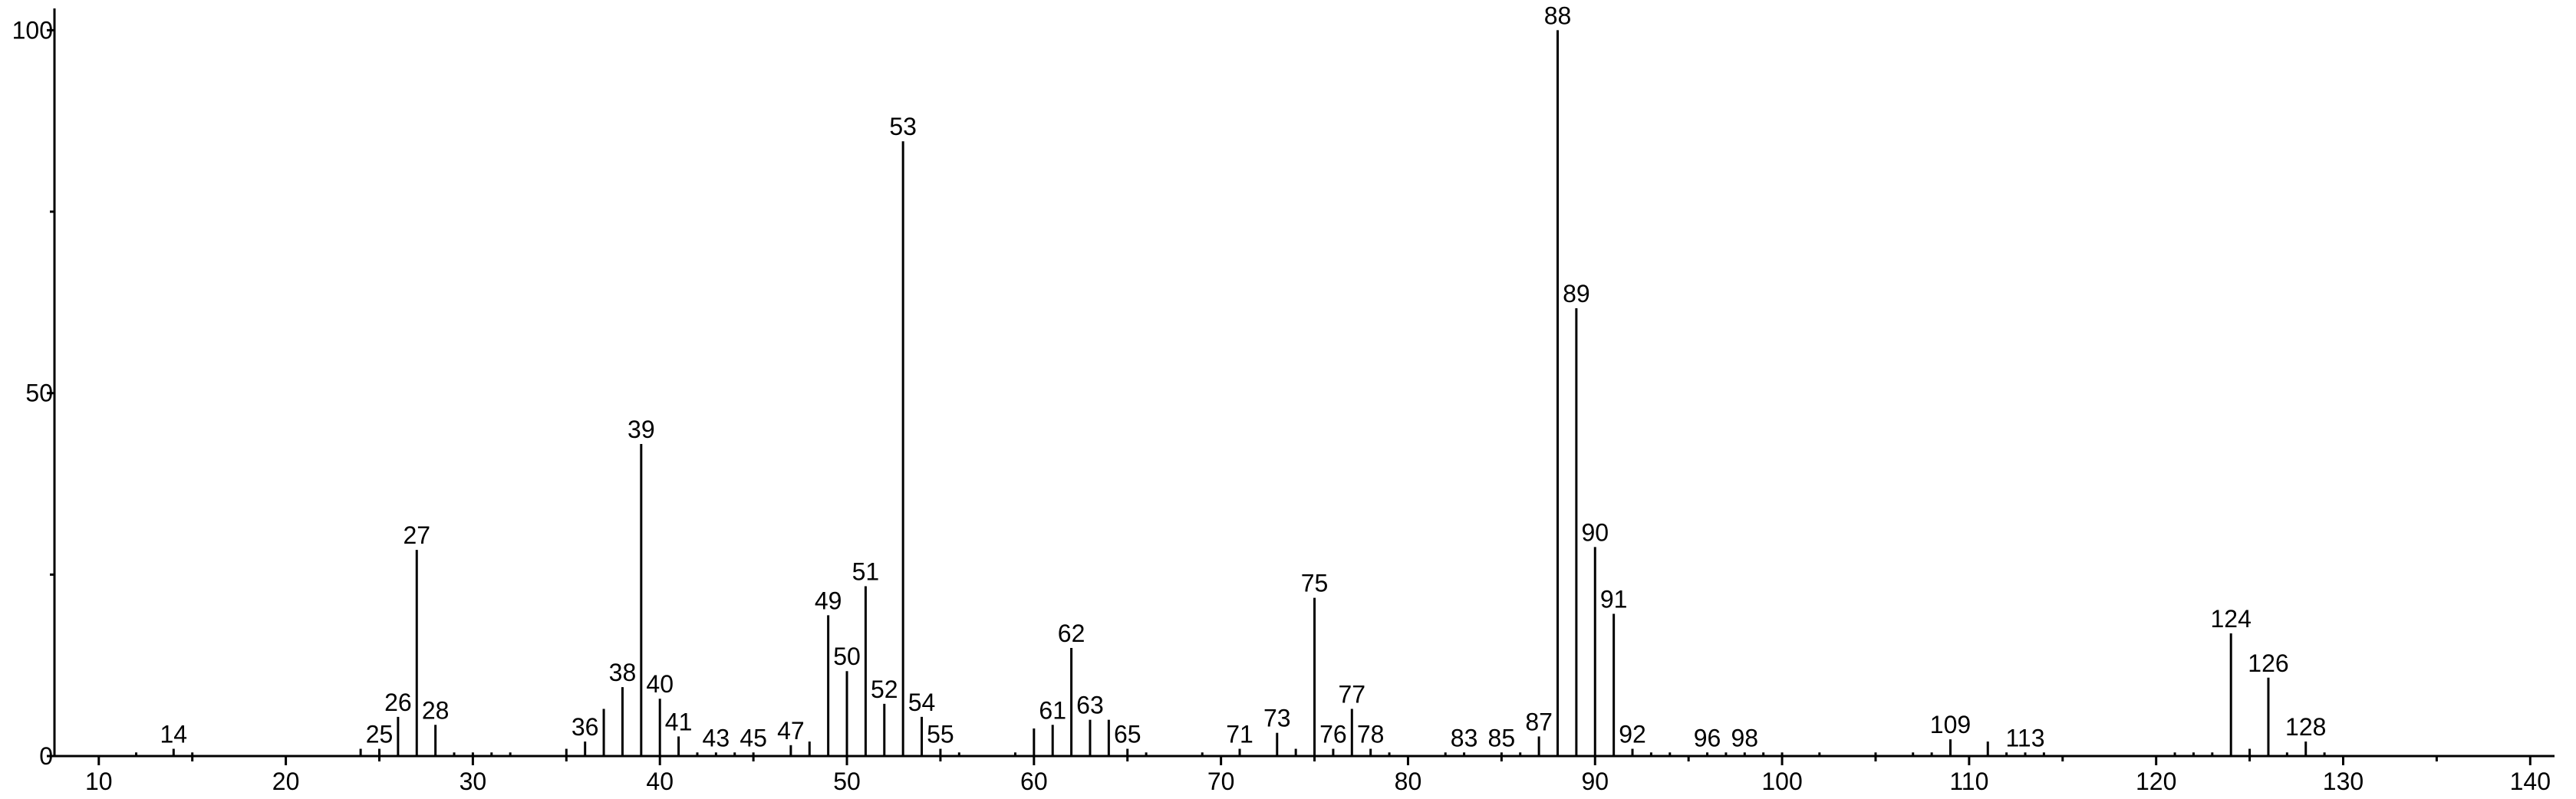 The width and height of the screenshot is (2576, 799). Describe the element at coordinates (286, 781) in the screenshot. I see `x-tick-label: 20` at that location.